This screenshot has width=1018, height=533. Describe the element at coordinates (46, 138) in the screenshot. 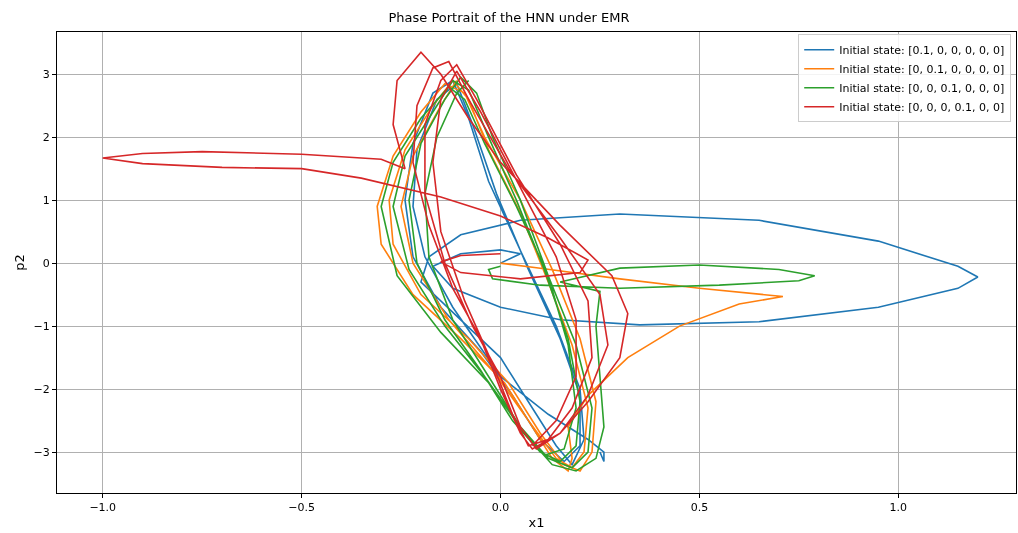

I see `y-tick-label: 2` at that location.